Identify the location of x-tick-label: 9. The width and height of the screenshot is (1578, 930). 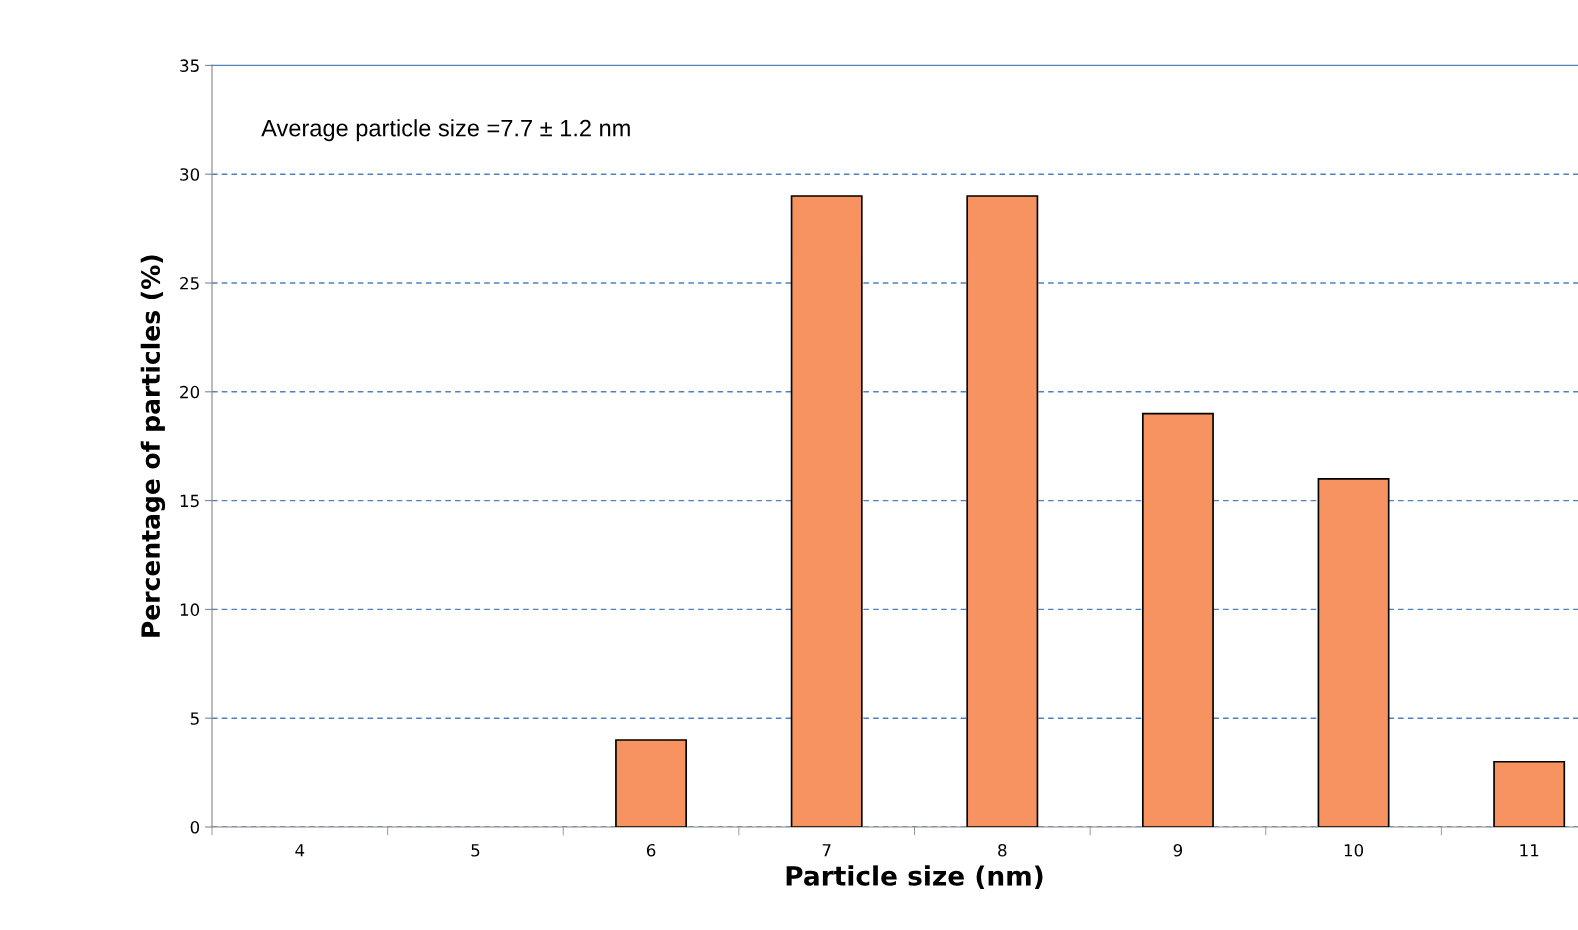
(1178, 850).